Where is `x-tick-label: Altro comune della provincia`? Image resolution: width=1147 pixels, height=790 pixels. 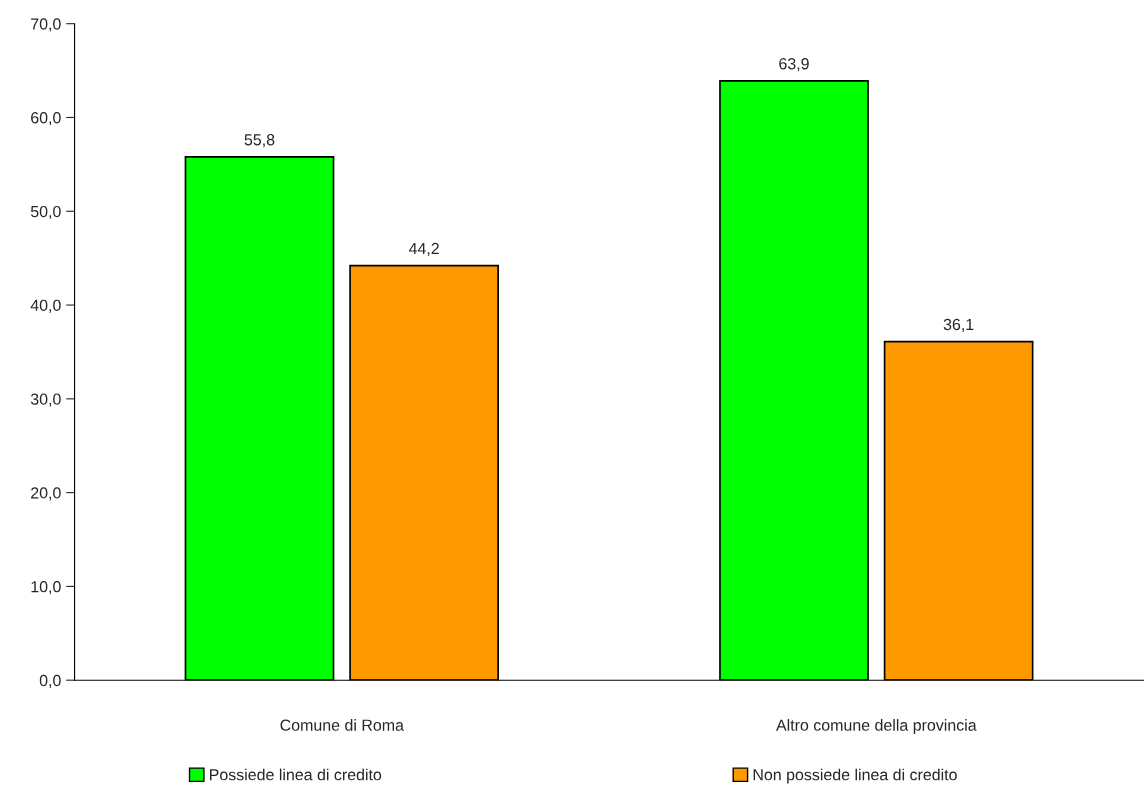 x-tick-label: Altro comune della provincia is located at coordinates (876, 726).